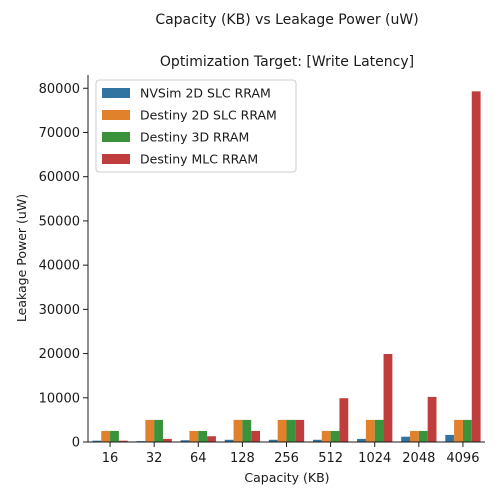 Image resolution: width=500 pixels, height=500 pixels. I want to click on legend-frame, so click(196, 126).